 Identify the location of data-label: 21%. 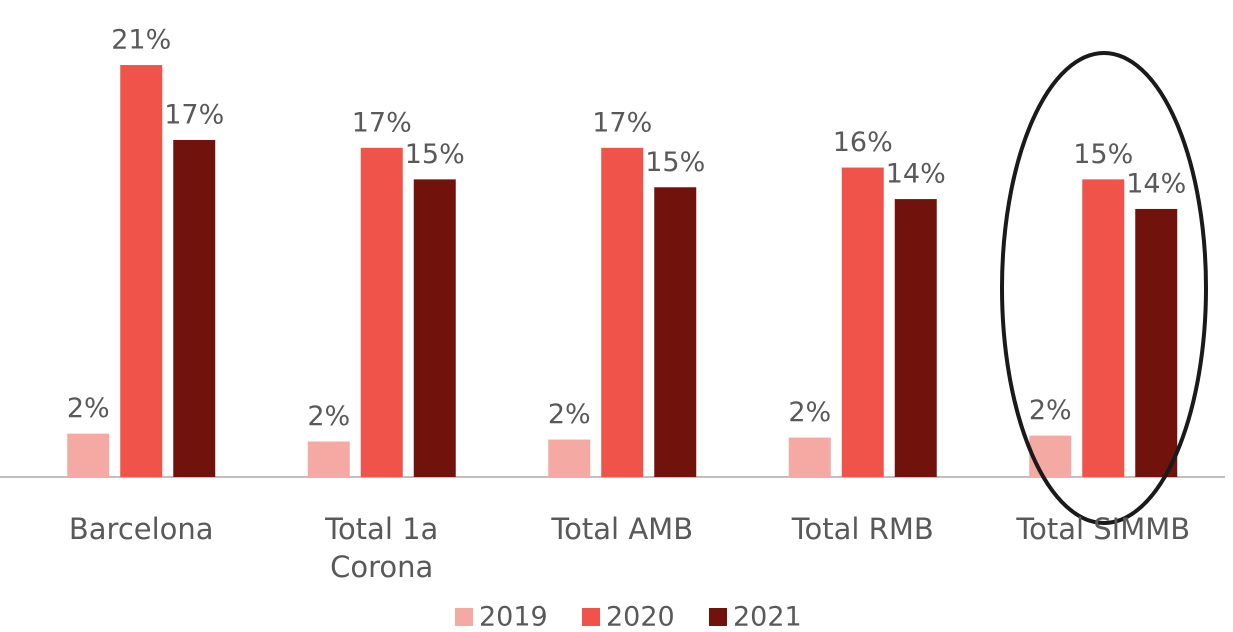
(141, 40).